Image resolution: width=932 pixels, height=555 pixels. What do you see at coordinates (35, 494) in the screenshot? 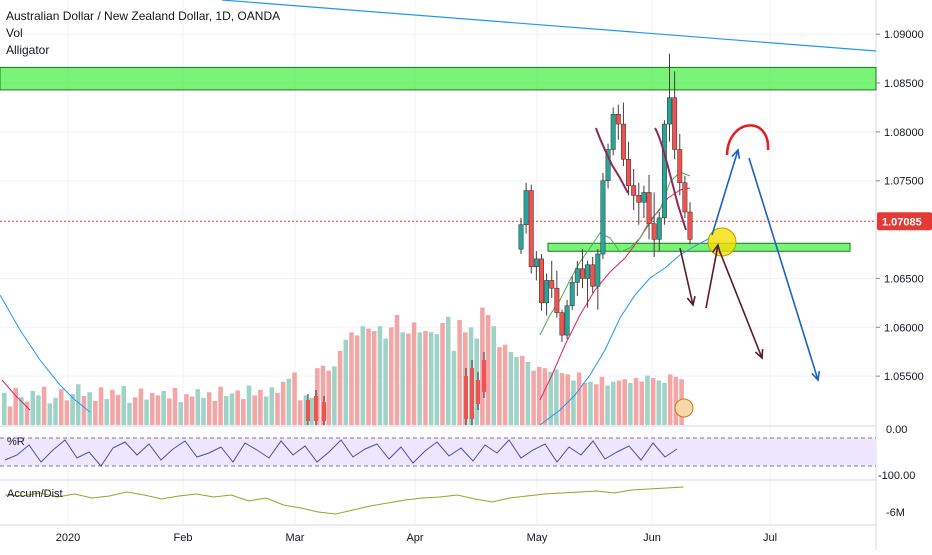
I see `accum-dist-label: Accum/Dist` at bounding box center [35, 494].